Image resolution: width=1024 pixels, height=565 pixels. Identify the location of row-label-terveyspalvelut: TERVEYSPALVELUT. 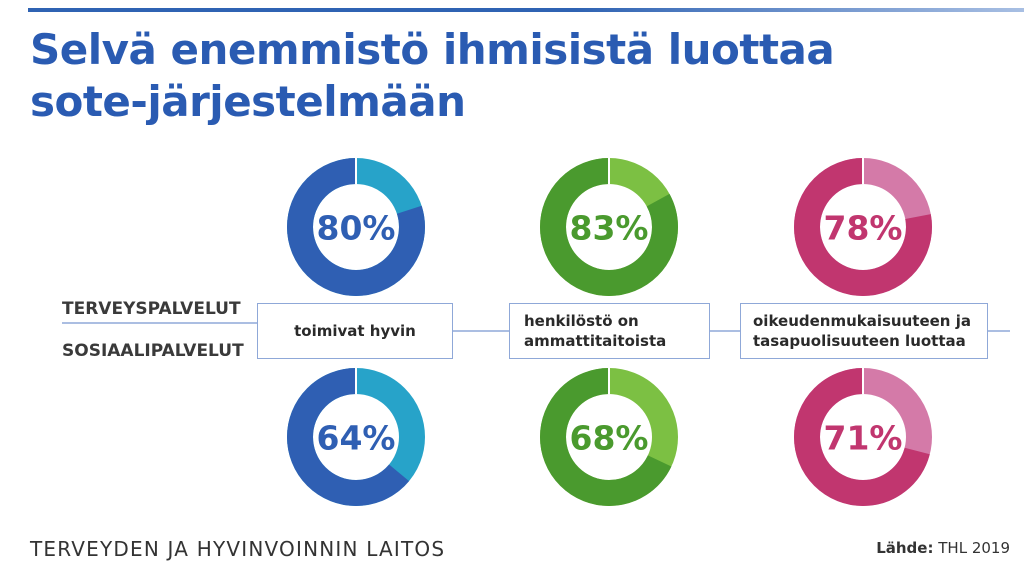
(151, 309).